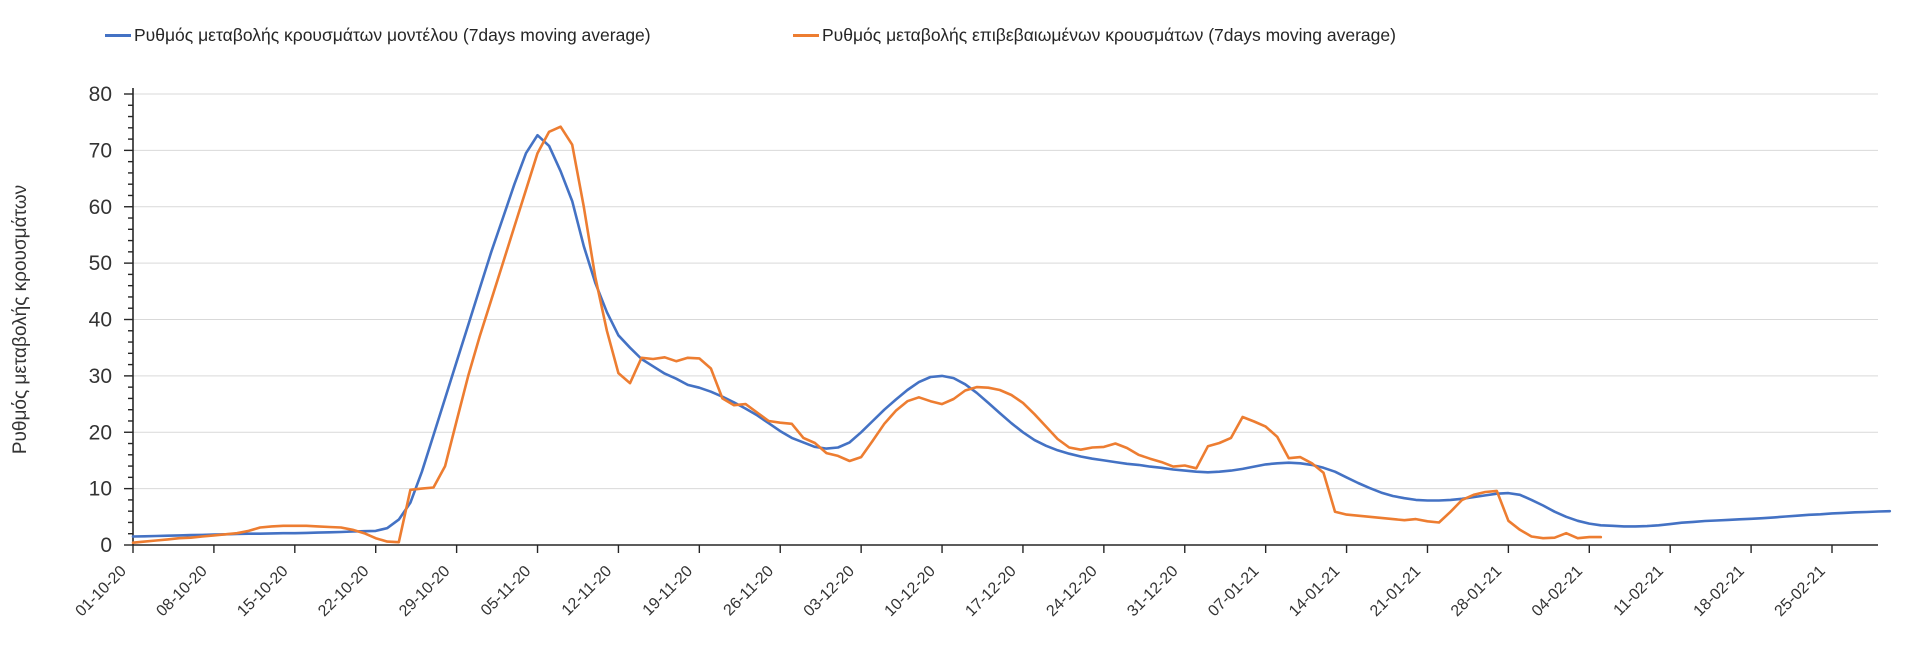 This screenshot has width=1920, height=649. What do you see at coordinates (990, 591) in the screenshot?
I see `x-tick-label-17-12-20: 17-12-20` at bounding box center [990, 591].